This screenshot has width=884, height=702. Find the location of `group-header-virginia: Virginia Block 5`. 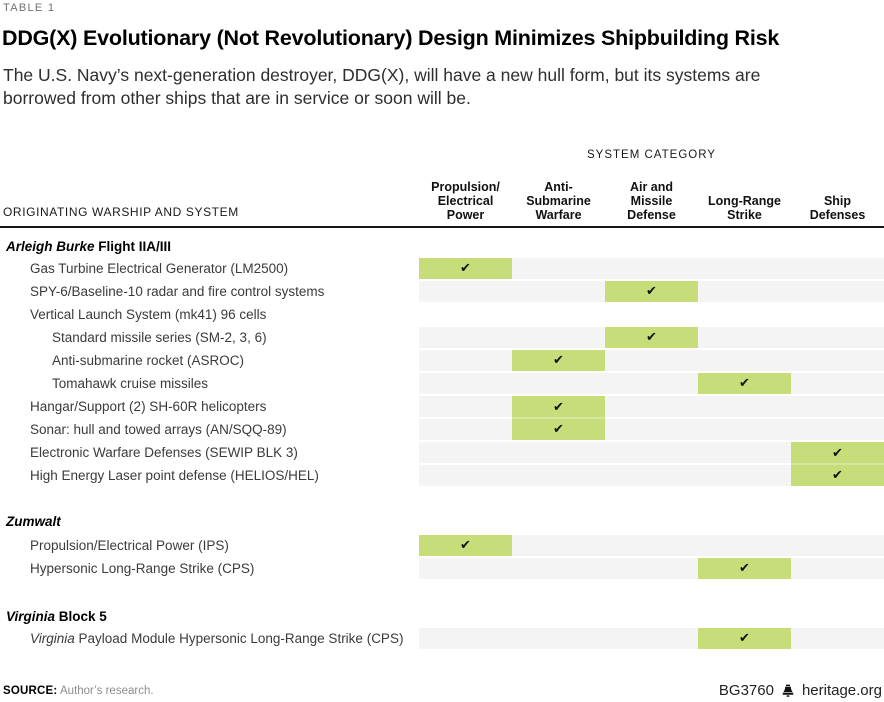

group-header-virginia: Virginia Block 5 is located at coordinates (442, 618).